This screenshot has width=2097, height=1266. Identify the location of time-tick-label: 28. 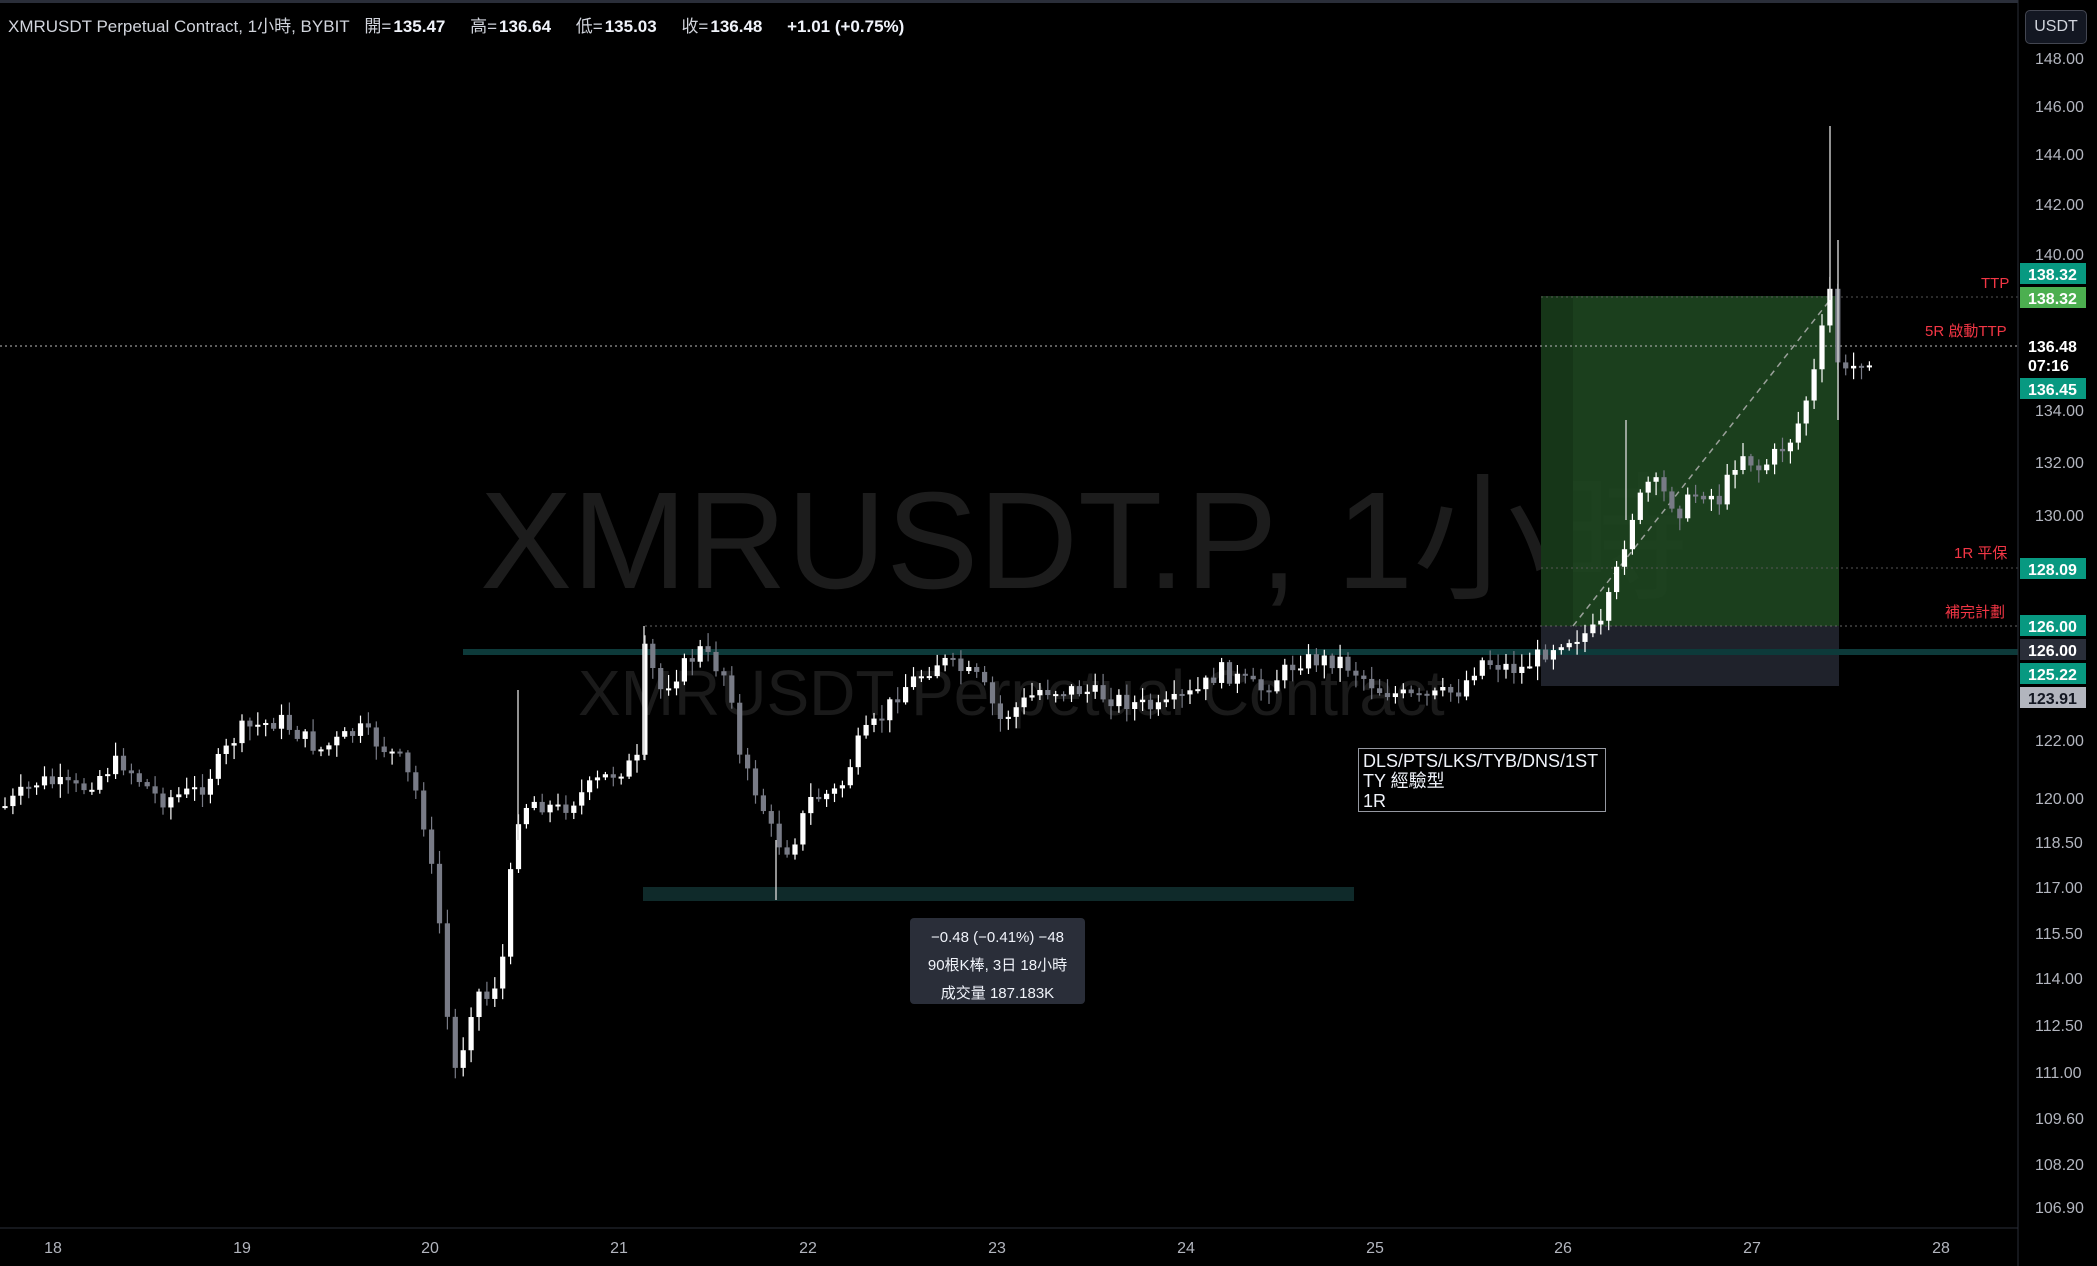
(1941, 1248).